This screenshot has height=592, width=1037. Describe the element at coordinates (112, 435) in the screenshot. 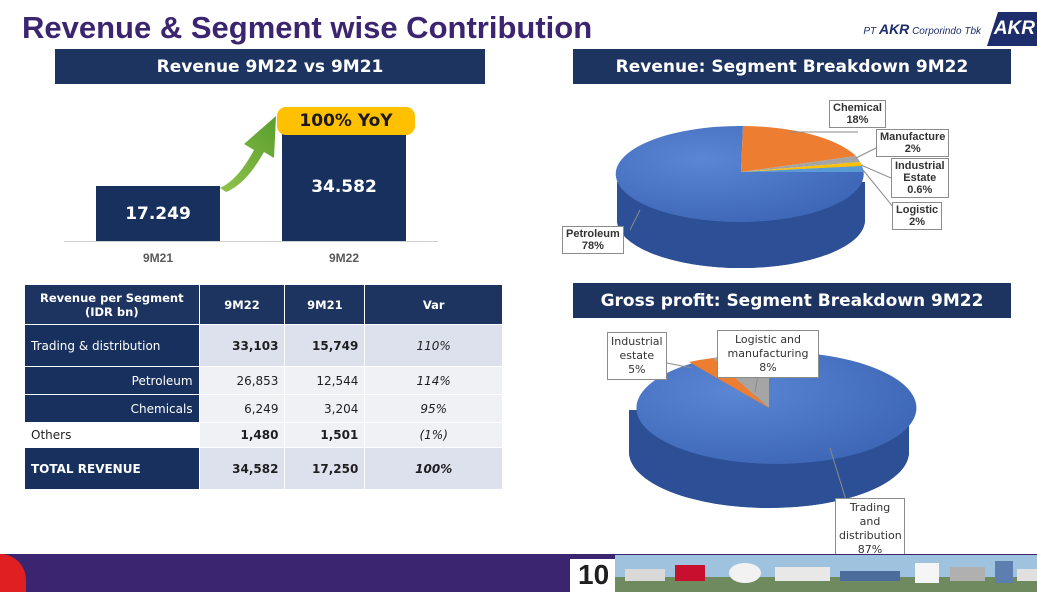

I see `segment-name: Others` at that location.